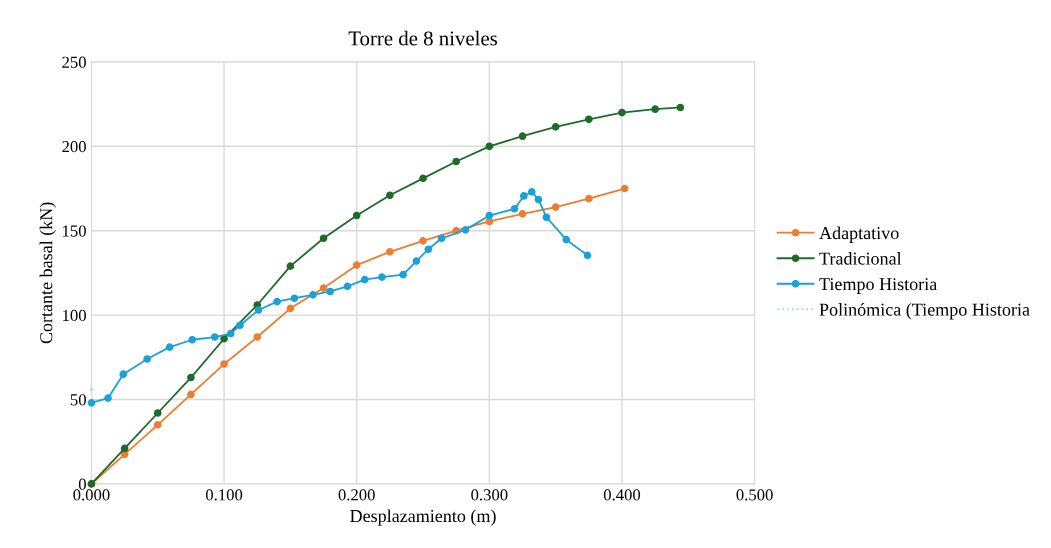 The height and width of the screenshot is (548, 1051). Describe the element at coordinates (423, 517) in the screenshot. I see `x-axis-title: Desplazamiento (m)` at that location.